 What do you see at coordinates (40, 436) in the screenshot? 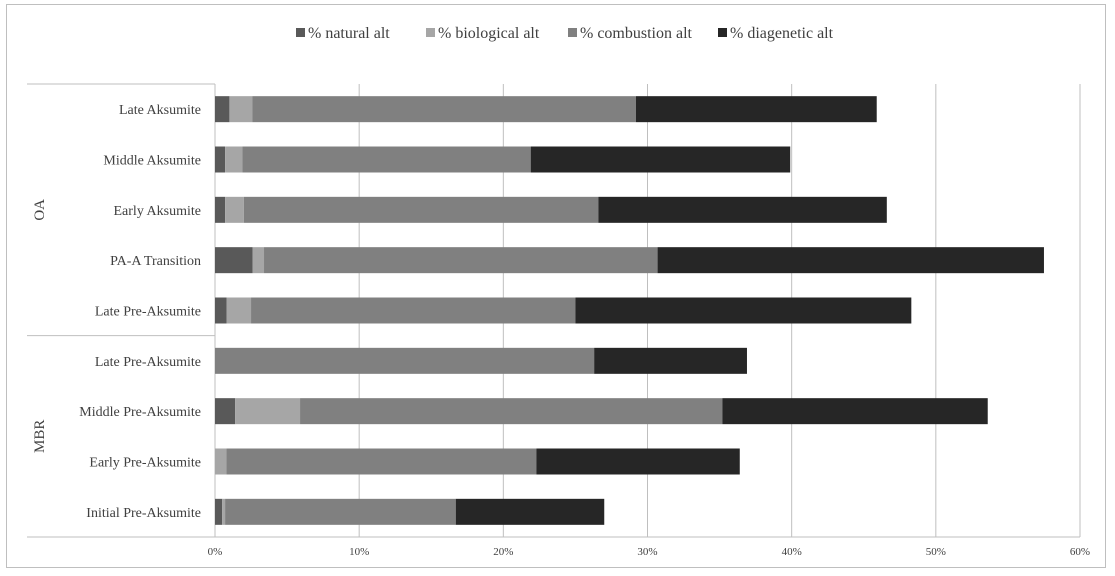
I see `group-label: MBR` at bounding box center [40, 436].